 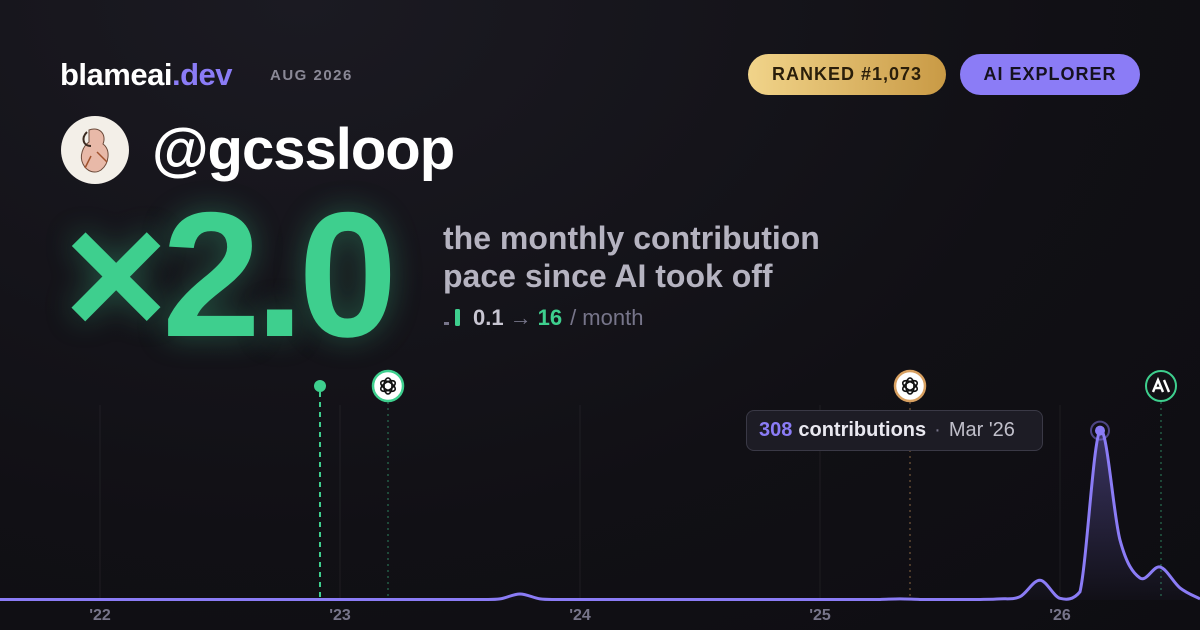 I want to click on x-tick-label: '26, so click(x=1060, y=615).